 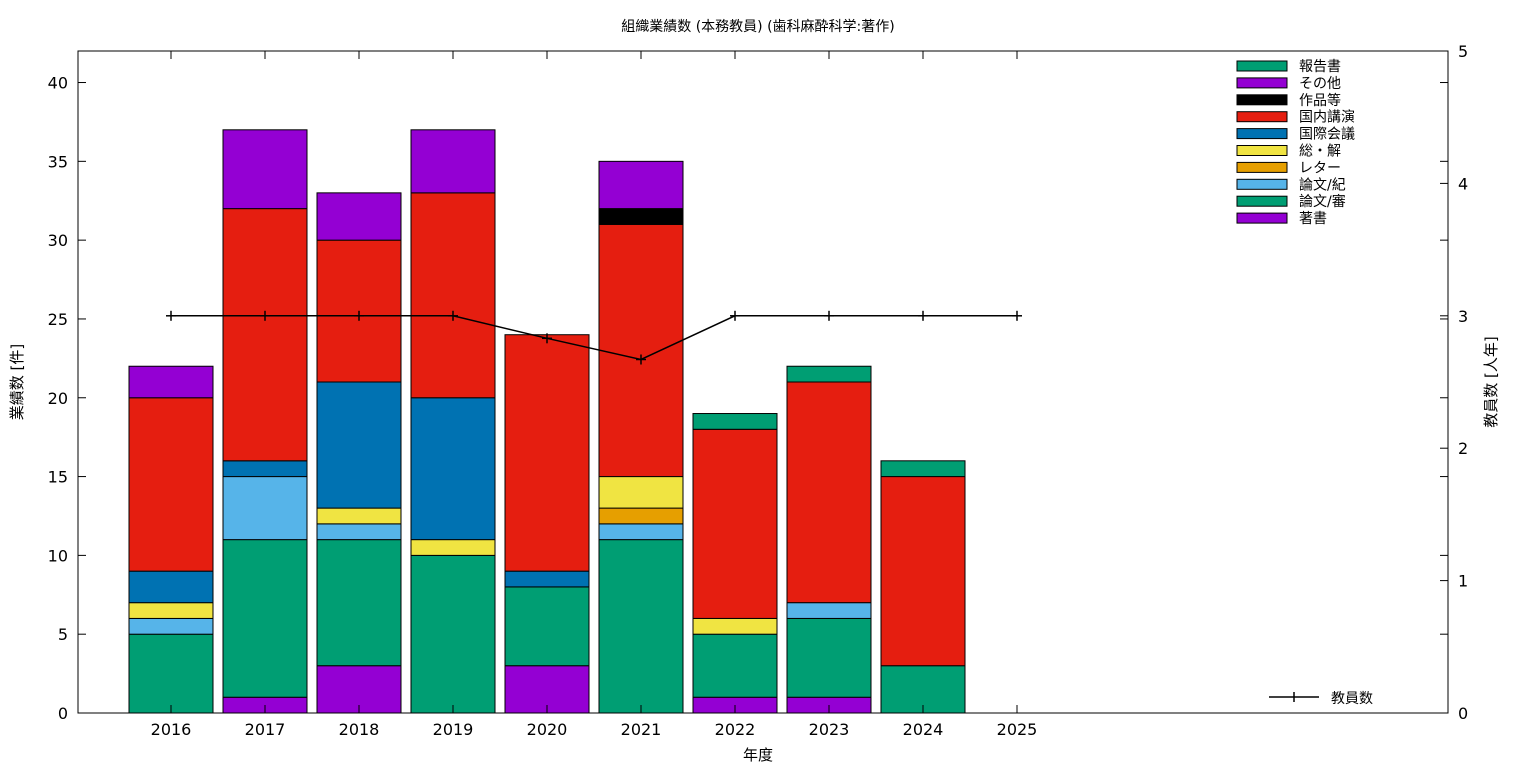 I want to click on y-tick-label: 15, so click(x=58, y=477).